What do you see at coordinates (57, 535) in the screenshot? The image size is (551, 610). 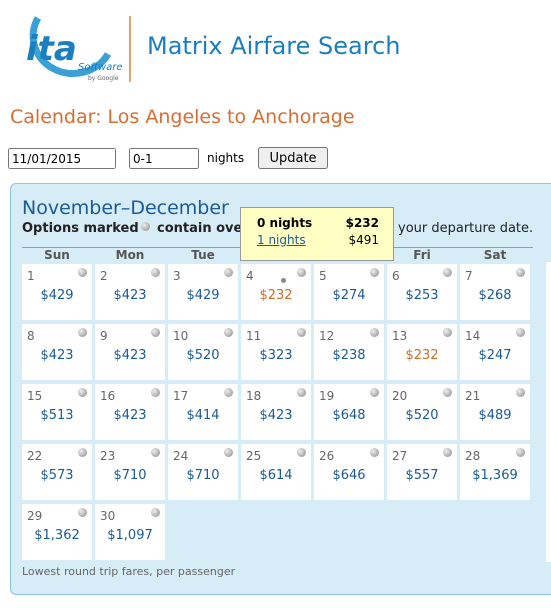 I see `fare-price: $1,362` at bounding box center [57, 535].